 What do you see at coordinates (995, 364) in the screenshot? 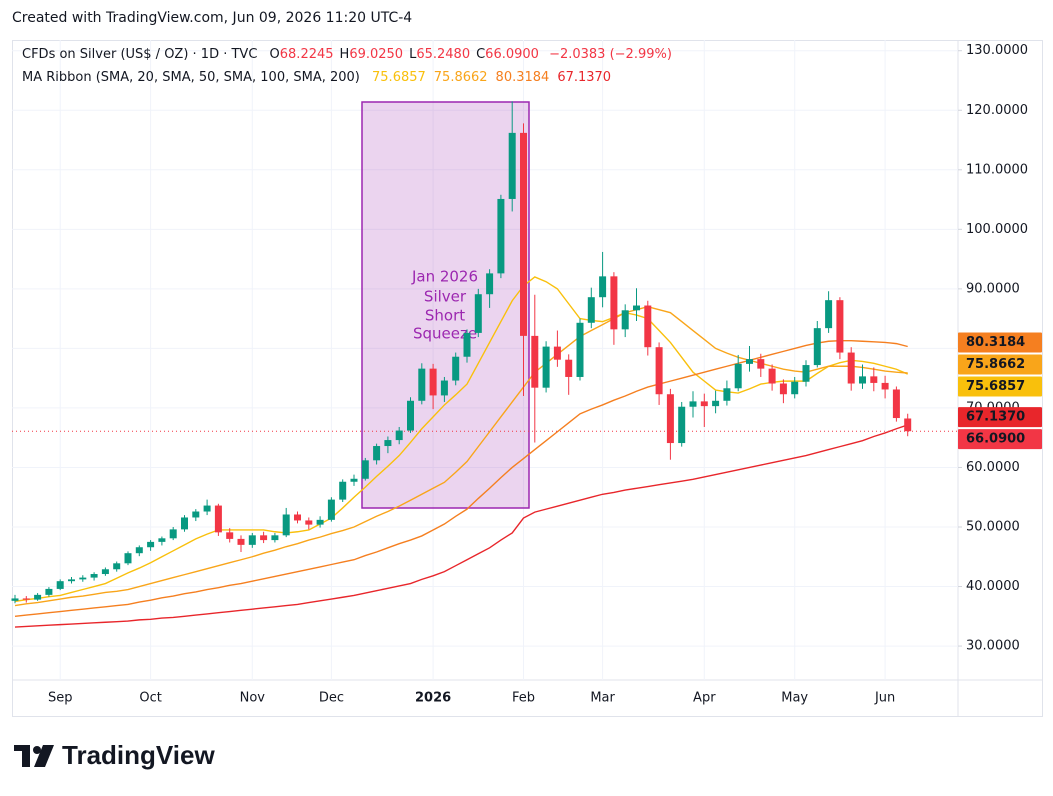
I see `price-label: 75.8662` at bounding box center [995, 364].